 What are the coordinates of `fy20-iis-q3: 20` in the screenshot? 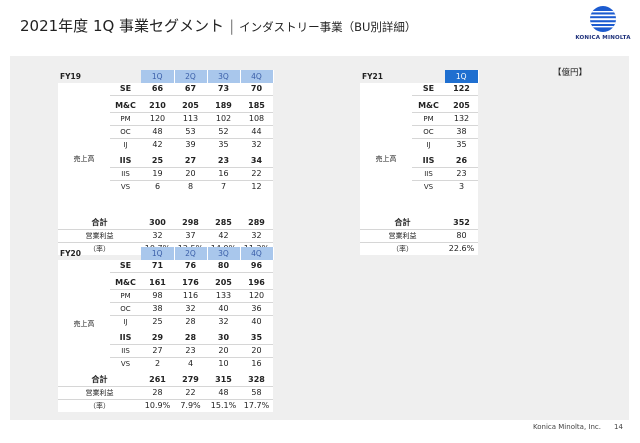 It's located at (223, 351).